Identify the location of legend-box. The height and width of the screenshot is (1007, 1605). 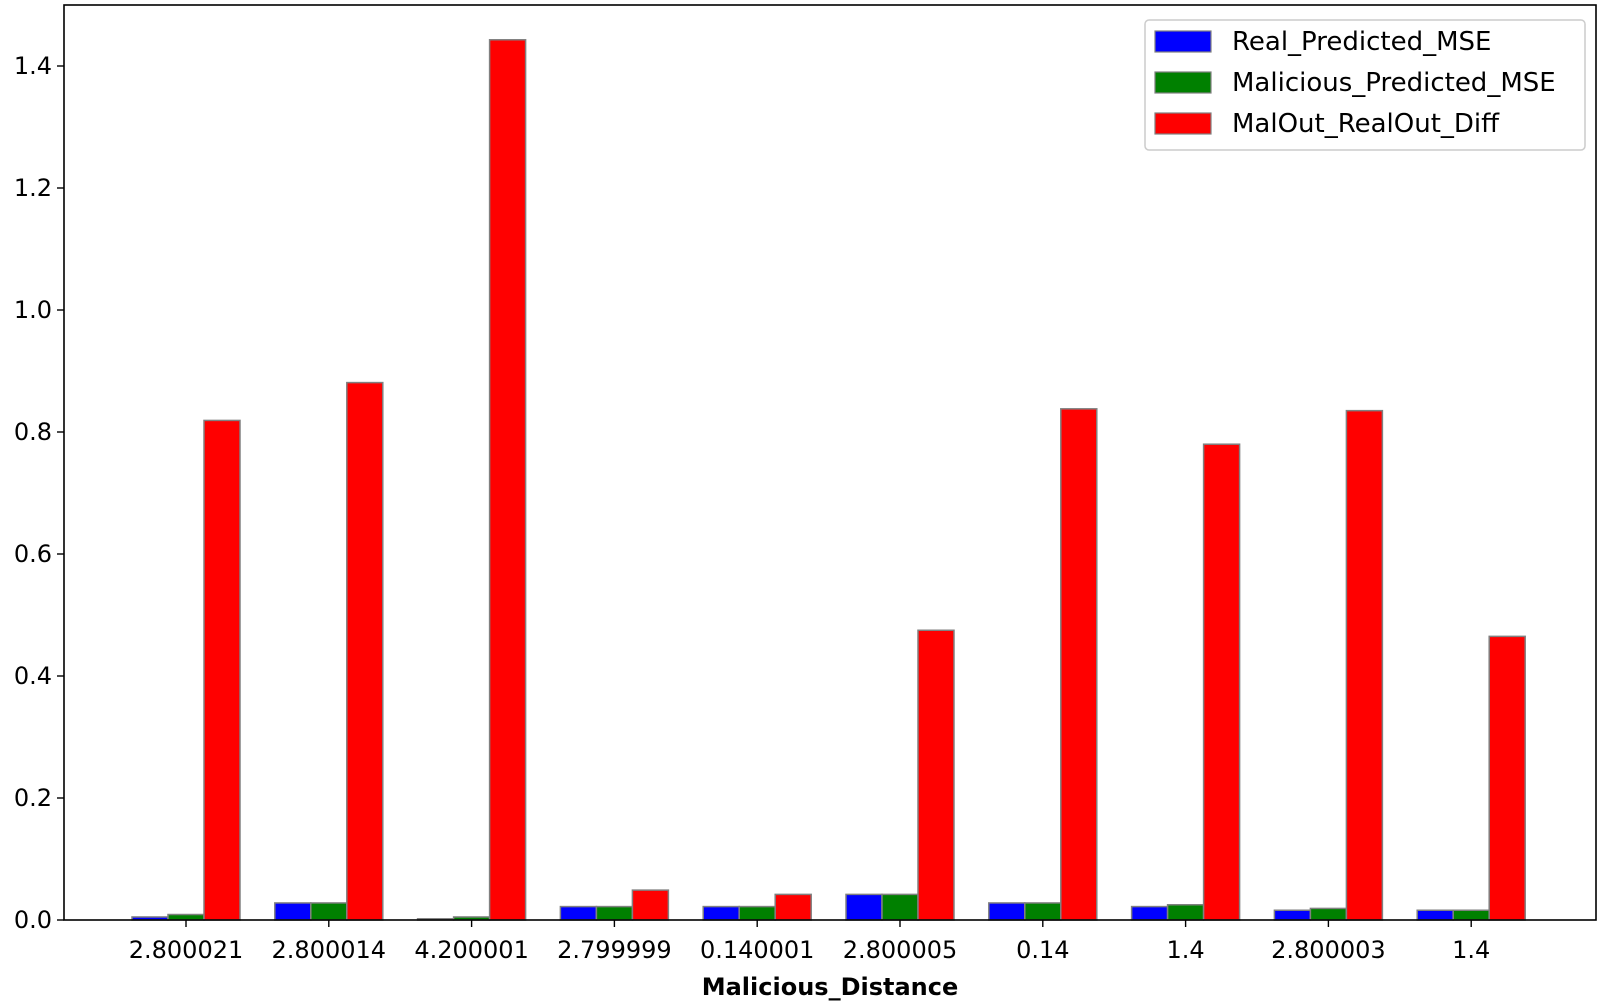
(1365, 85).